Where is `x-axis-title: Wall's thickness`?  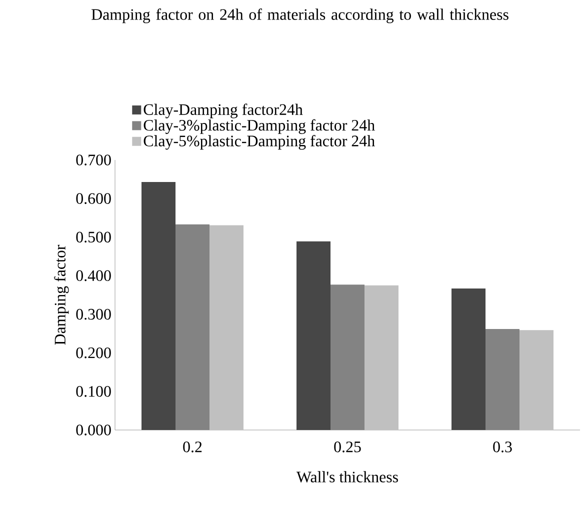
x-axis-title: Wall's thickness is located at coordinates (347, 476).